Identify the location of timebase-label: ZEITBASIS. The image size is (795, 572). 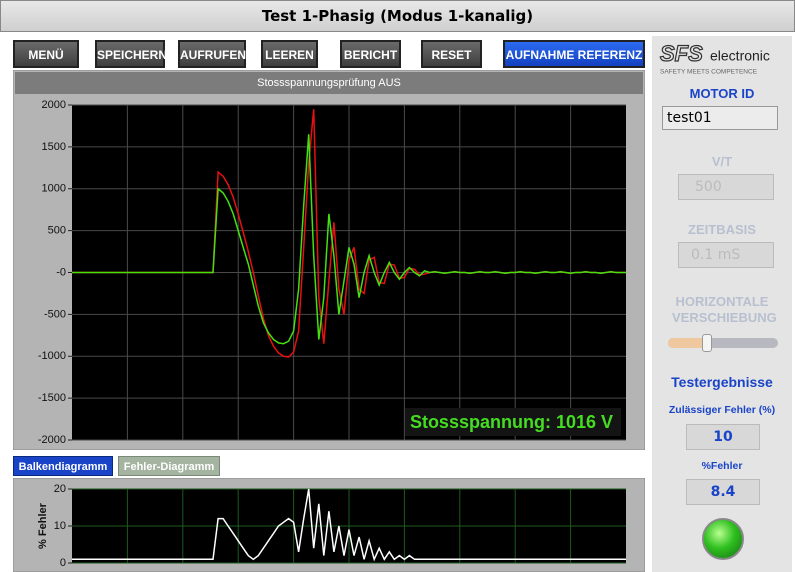
(722, 229).